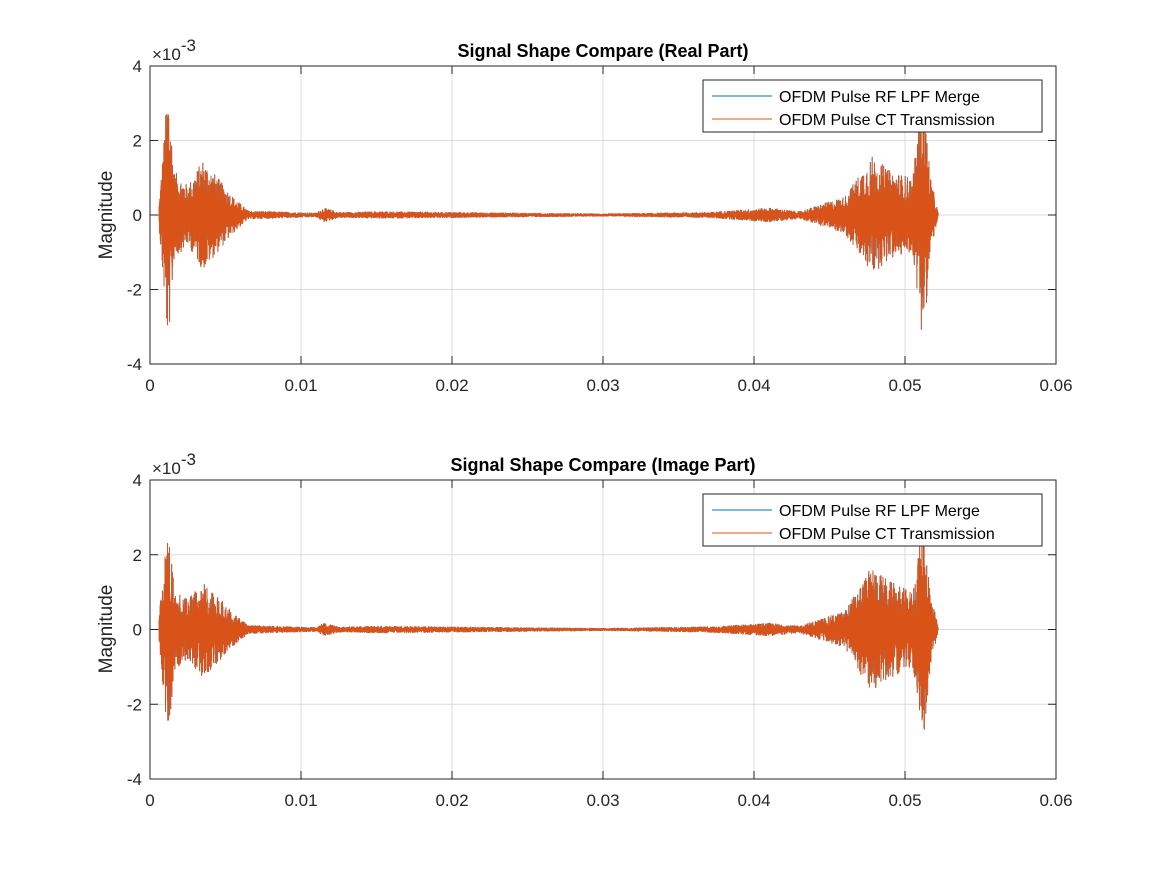  What do you see at coordinates (106, 629) in the screenshot?
I see `y-axis-label-2: Magnitude` at bounding box center [106, 629].